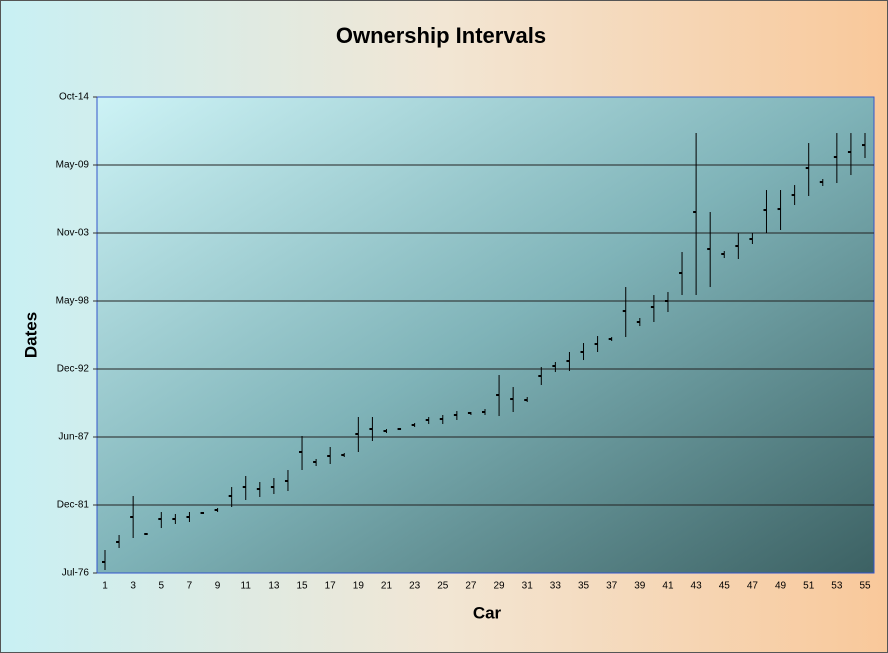  What do you see at coordinates (809, 586) in the screenshot?
I see `x-tick-label: 51` at bounding box center [809, 586].